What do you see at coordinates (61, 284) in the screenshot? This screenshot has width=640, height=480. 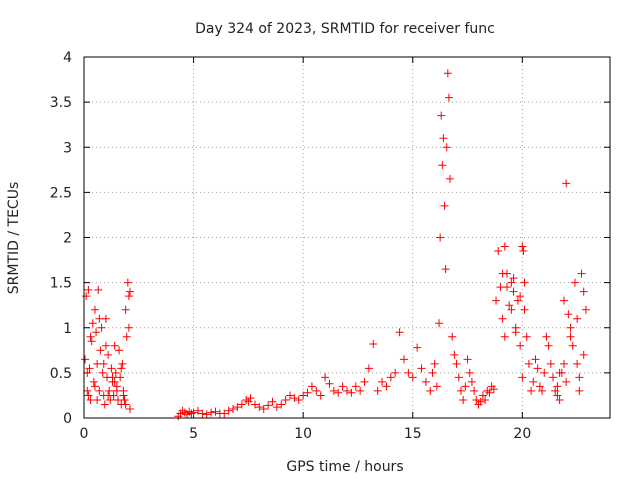 I see `y-tick-label: 1.5` at bounding box center [61, 284].